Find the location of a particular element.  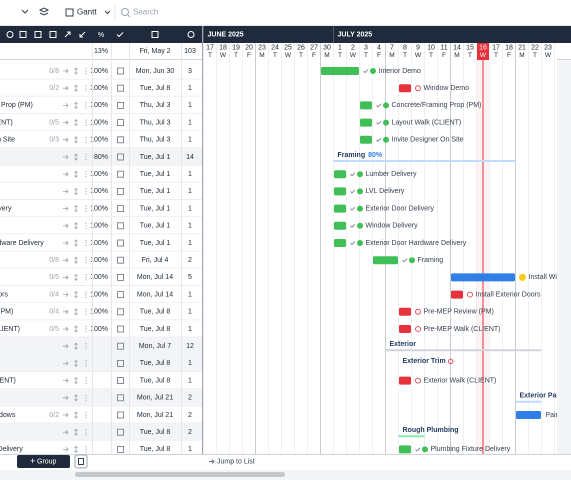

task-name: Exterior Door Hardware Delivery is located at coordinates (22, 243).